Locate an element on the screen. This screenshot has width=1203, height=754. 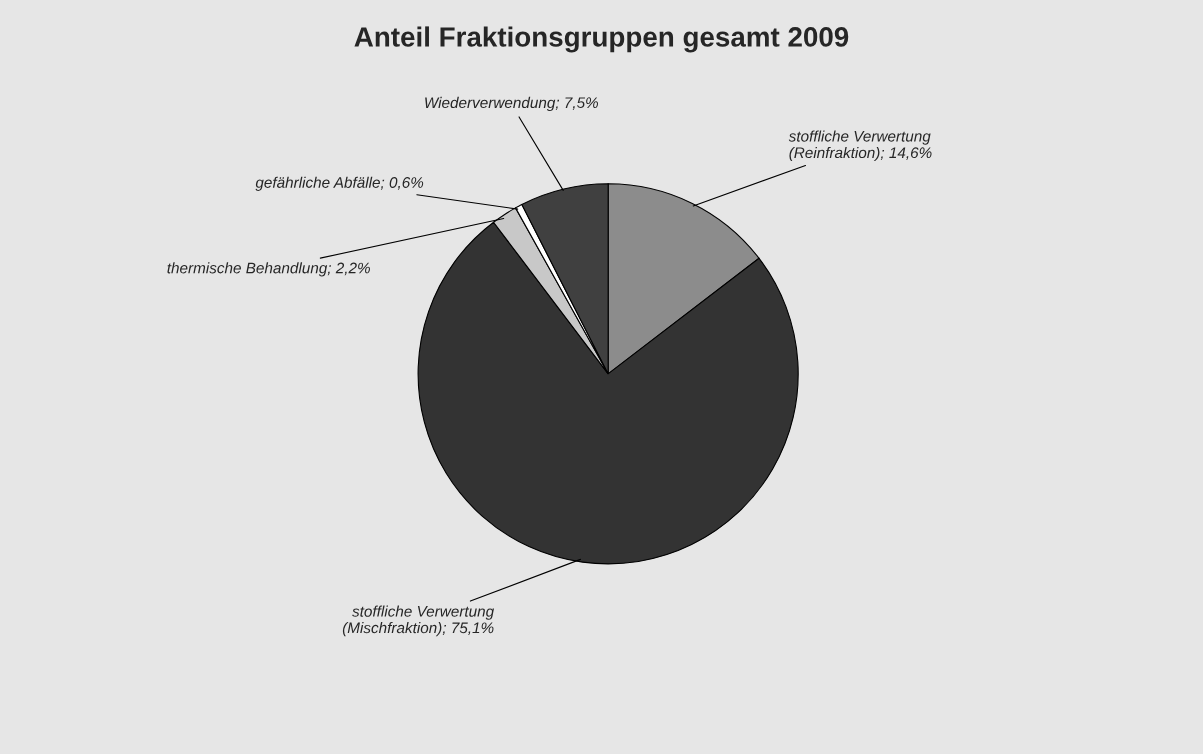
slice-label: thermische Behandlung; 2,2% is located at coordinates (268, 269).